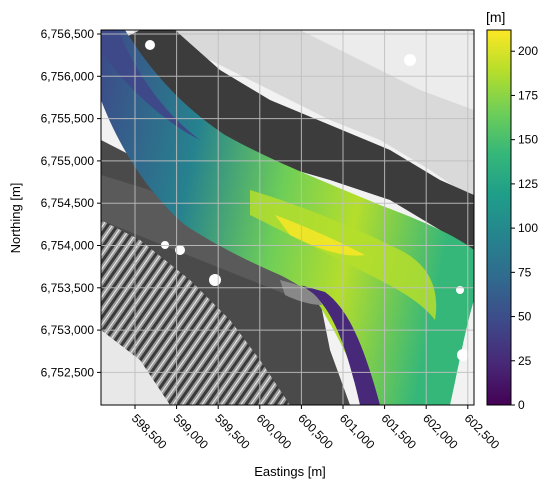  I want to click on glacier-margin-tongue, so click(340, 345).